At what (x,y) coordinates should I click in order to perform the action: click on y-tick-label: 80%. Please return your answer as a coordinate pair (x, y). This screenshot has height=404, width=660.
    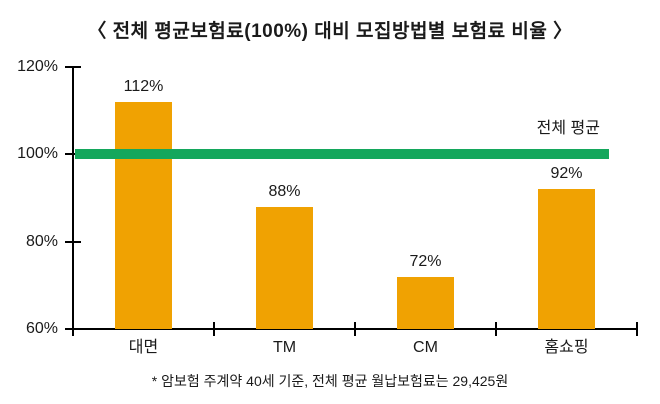
    Looking at the image, I should click on (41, 241).